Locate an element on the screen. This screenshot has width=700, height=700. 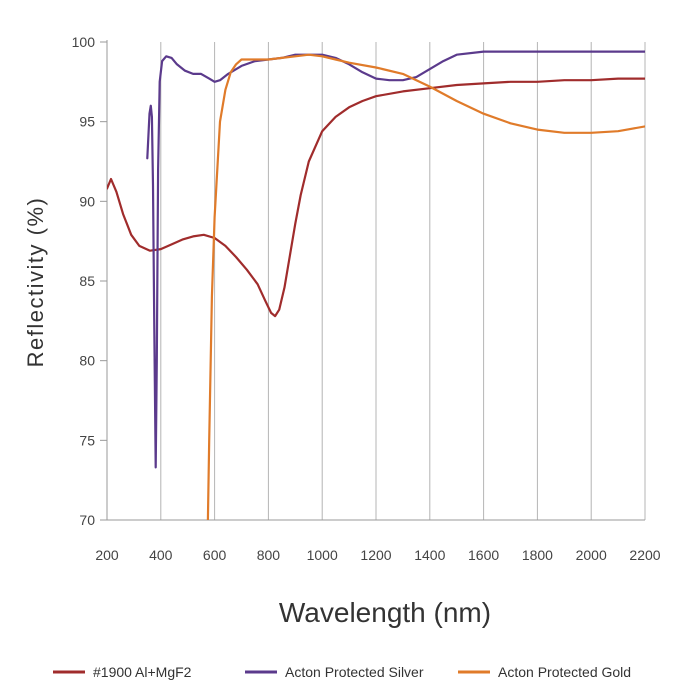
y-tick-label-75: 75 is located at coordinates (87, 440).